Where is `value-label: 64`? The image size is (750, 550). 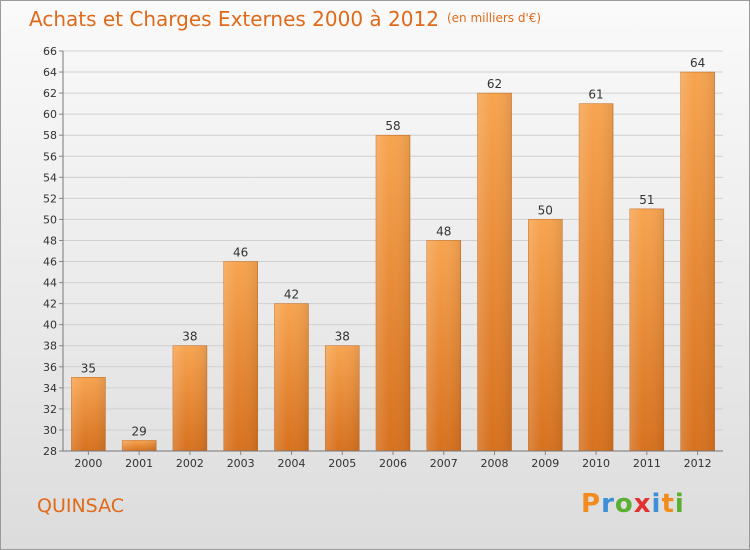 value-label: 64 is located at coordinates (697, 63).